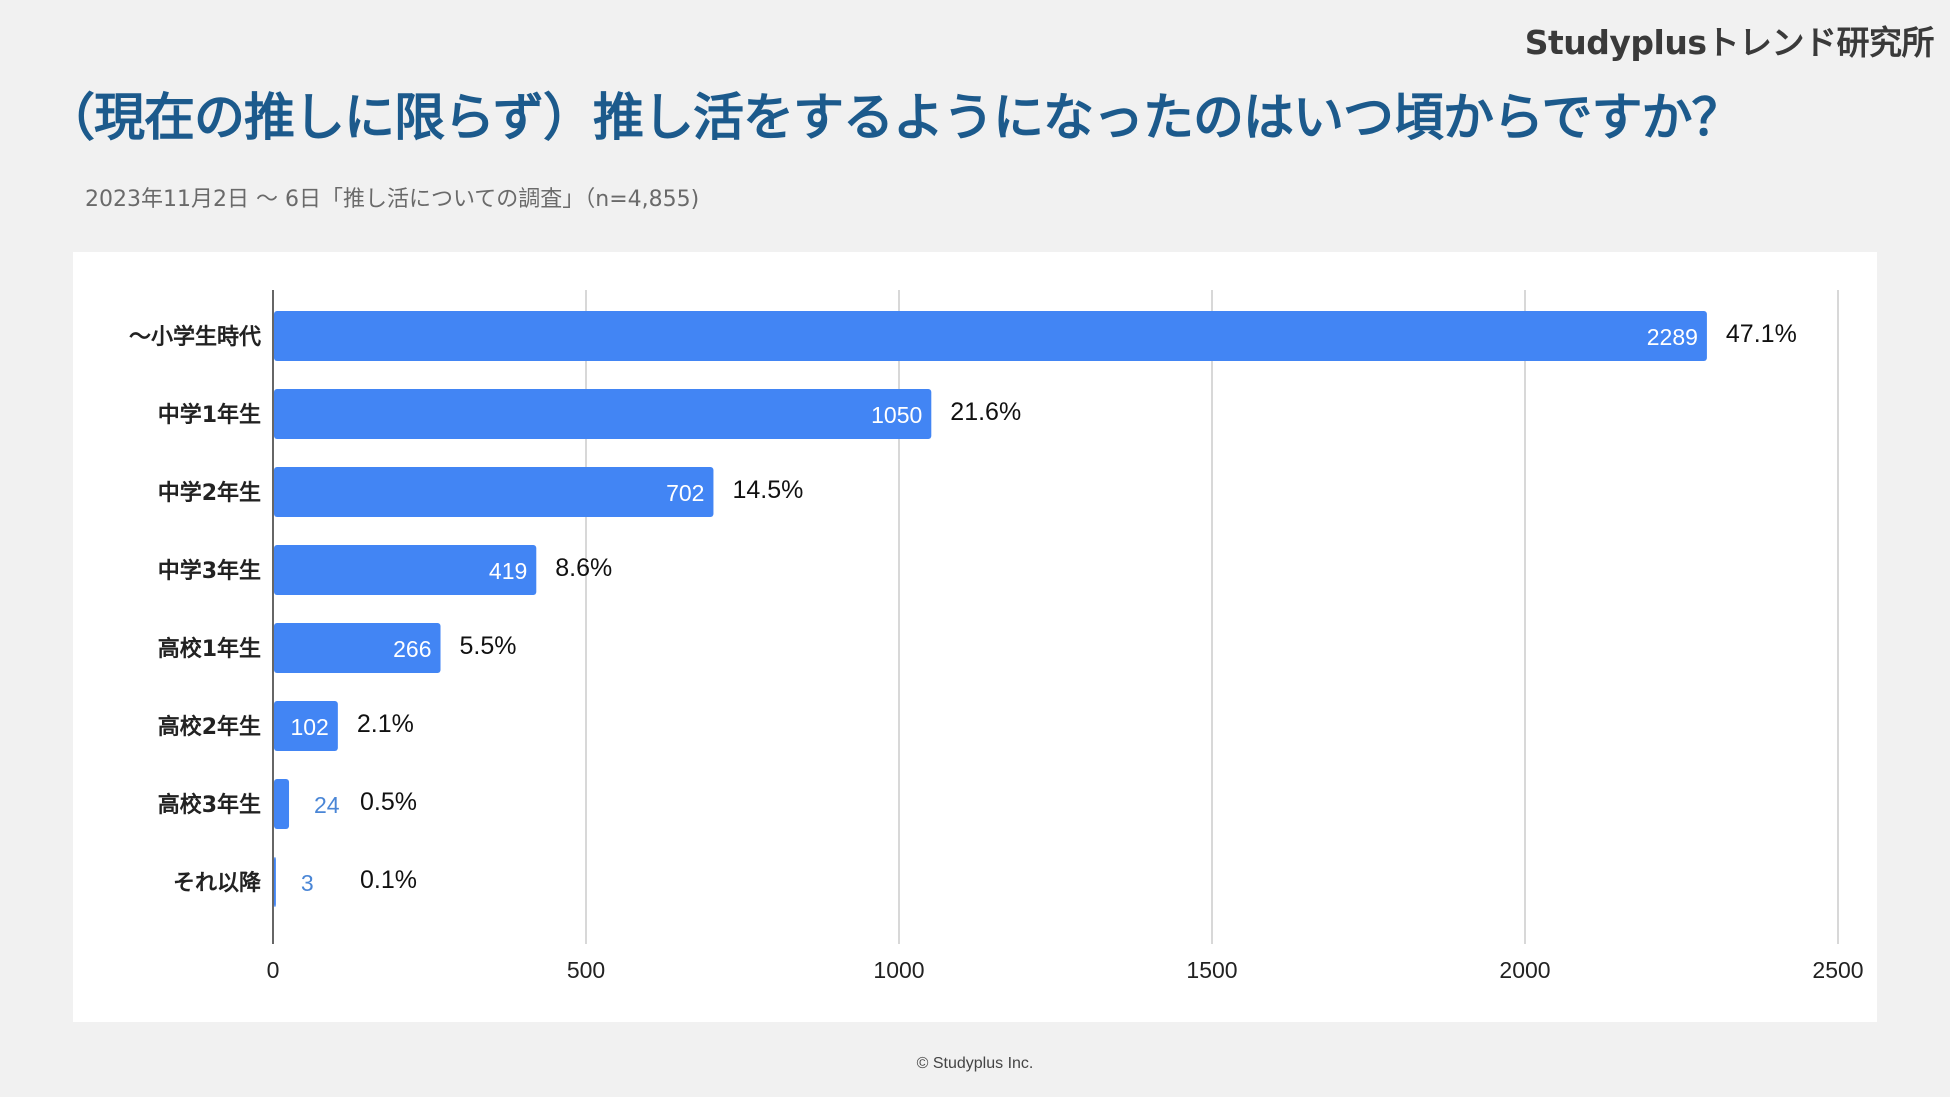 The width and height of the screenshot is (1950, 1097). Describe the element at coordinates (1524, 970) in the screenshot. I see `x-tick-label: 2000` at that location.